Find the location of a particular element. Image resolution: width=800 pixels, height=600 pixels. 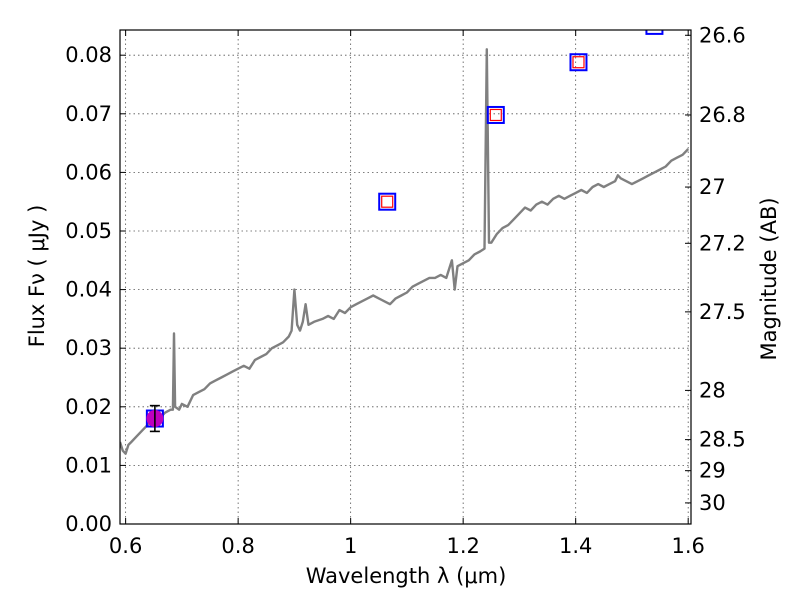

x-tick-label: 1.4 is located at coordinates (575, 546).